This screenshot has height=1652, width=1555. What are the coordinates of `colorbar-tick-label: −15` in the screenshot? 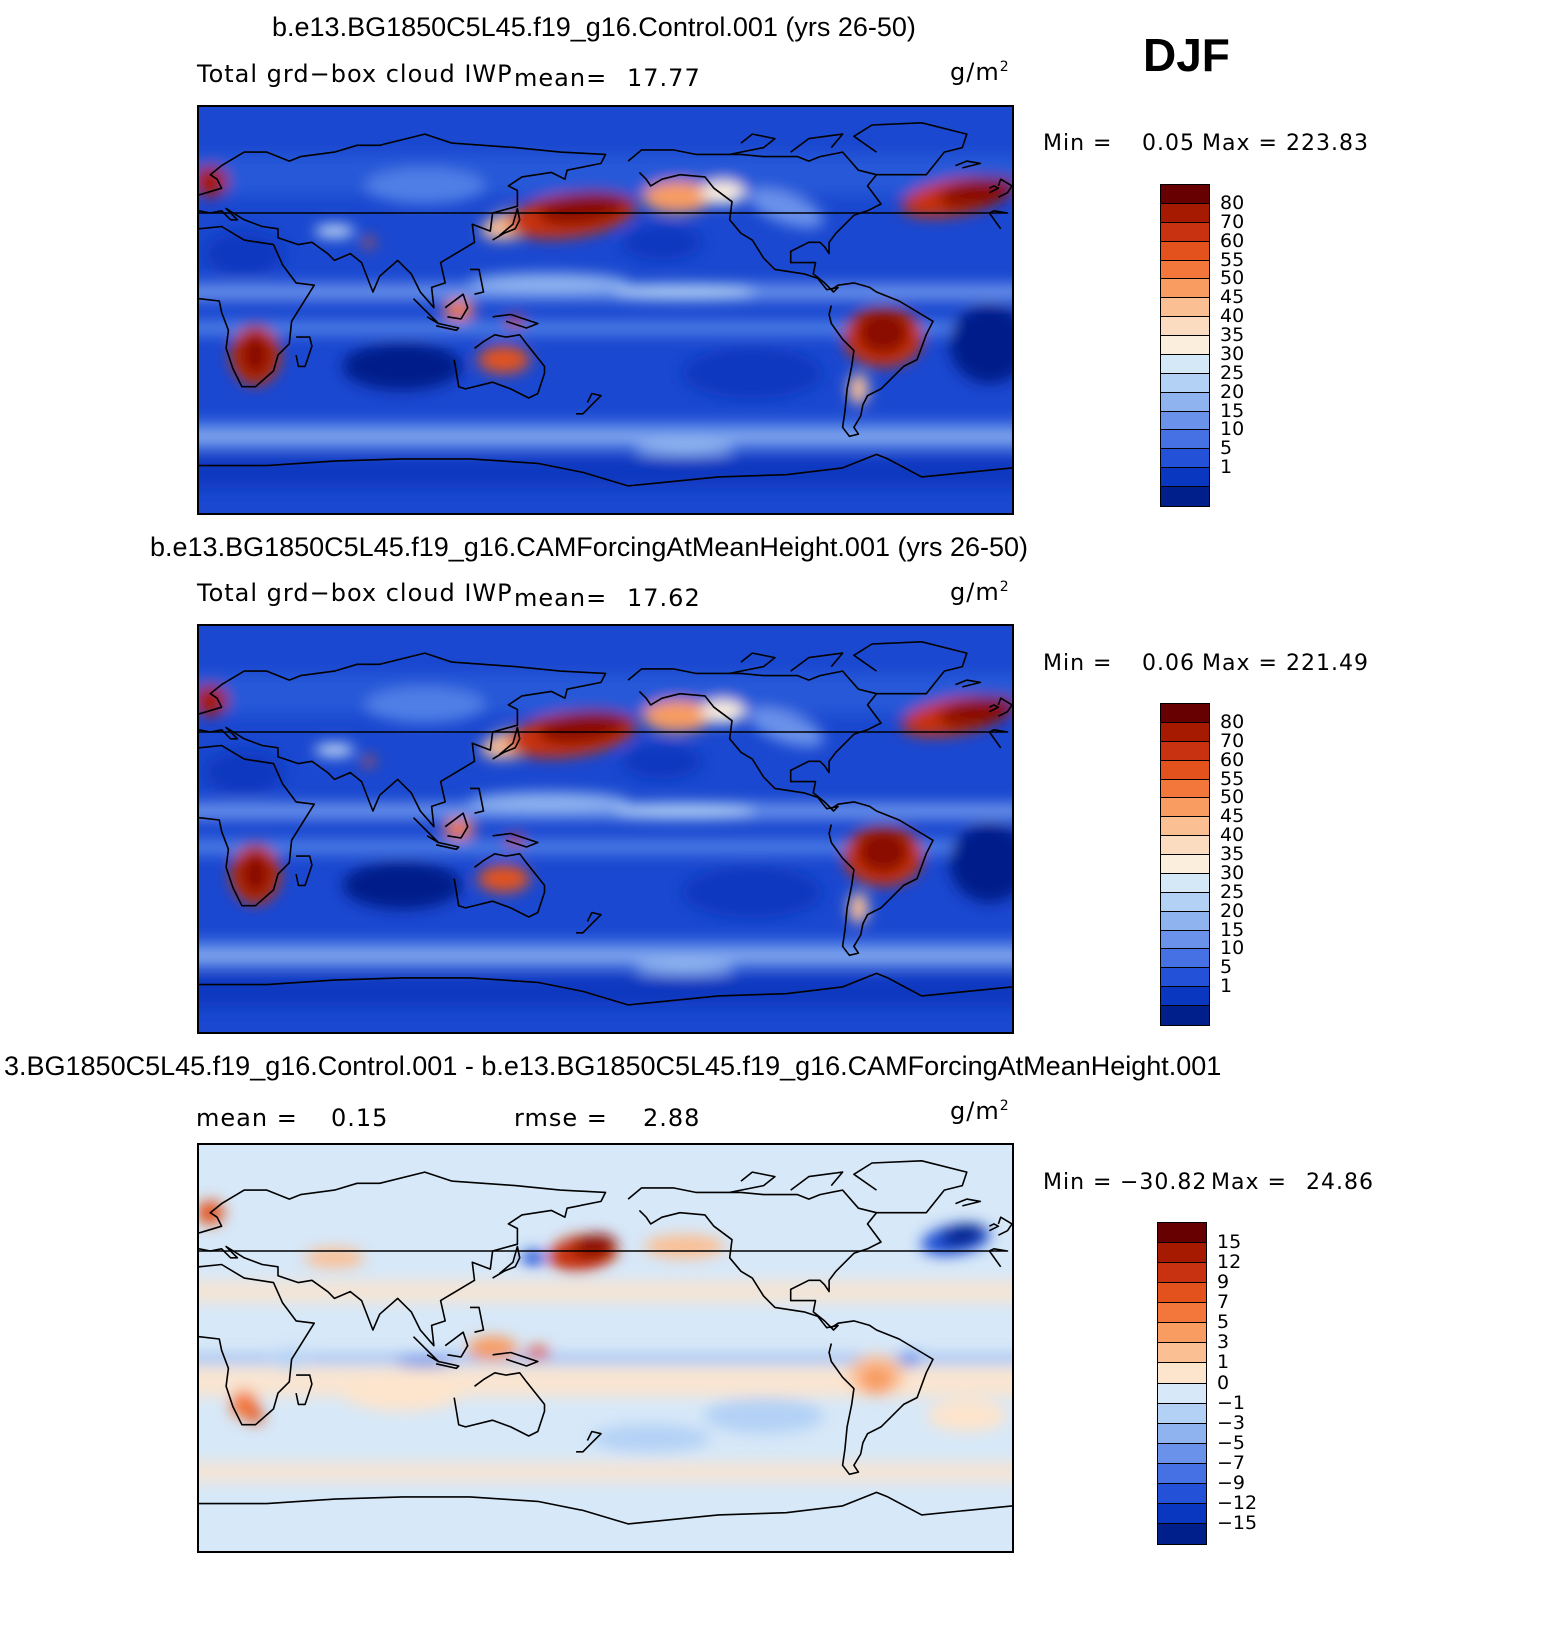 It's located at (1237, 1522).